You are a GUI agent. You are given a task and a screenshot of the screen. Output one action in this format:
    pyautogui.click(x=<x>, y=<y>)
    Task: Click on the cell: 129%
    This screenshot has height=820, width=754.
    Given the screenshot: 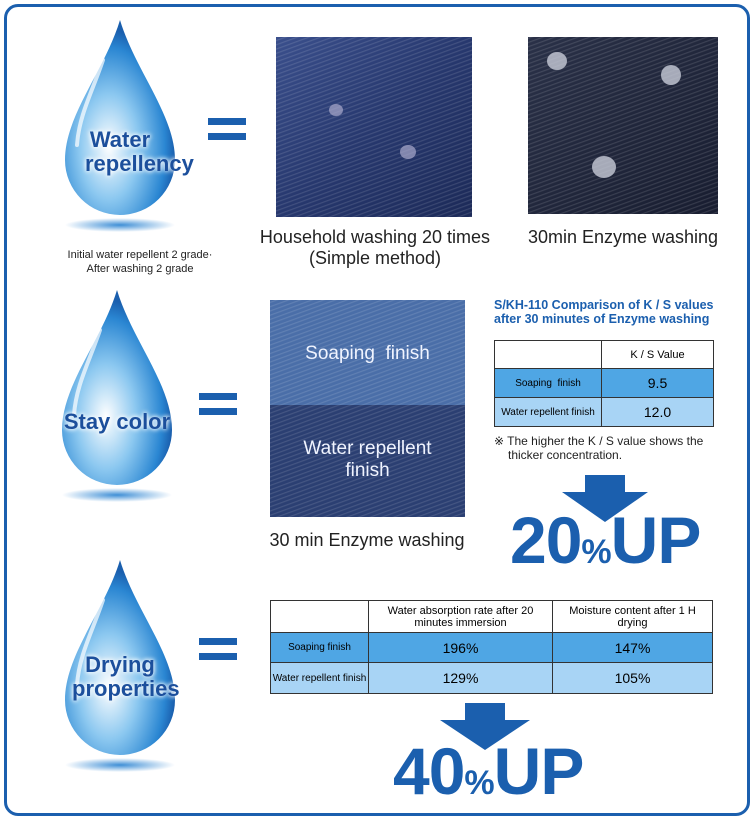 What is the action you would take?
    pyautogui.click(x=460, y=678)
    